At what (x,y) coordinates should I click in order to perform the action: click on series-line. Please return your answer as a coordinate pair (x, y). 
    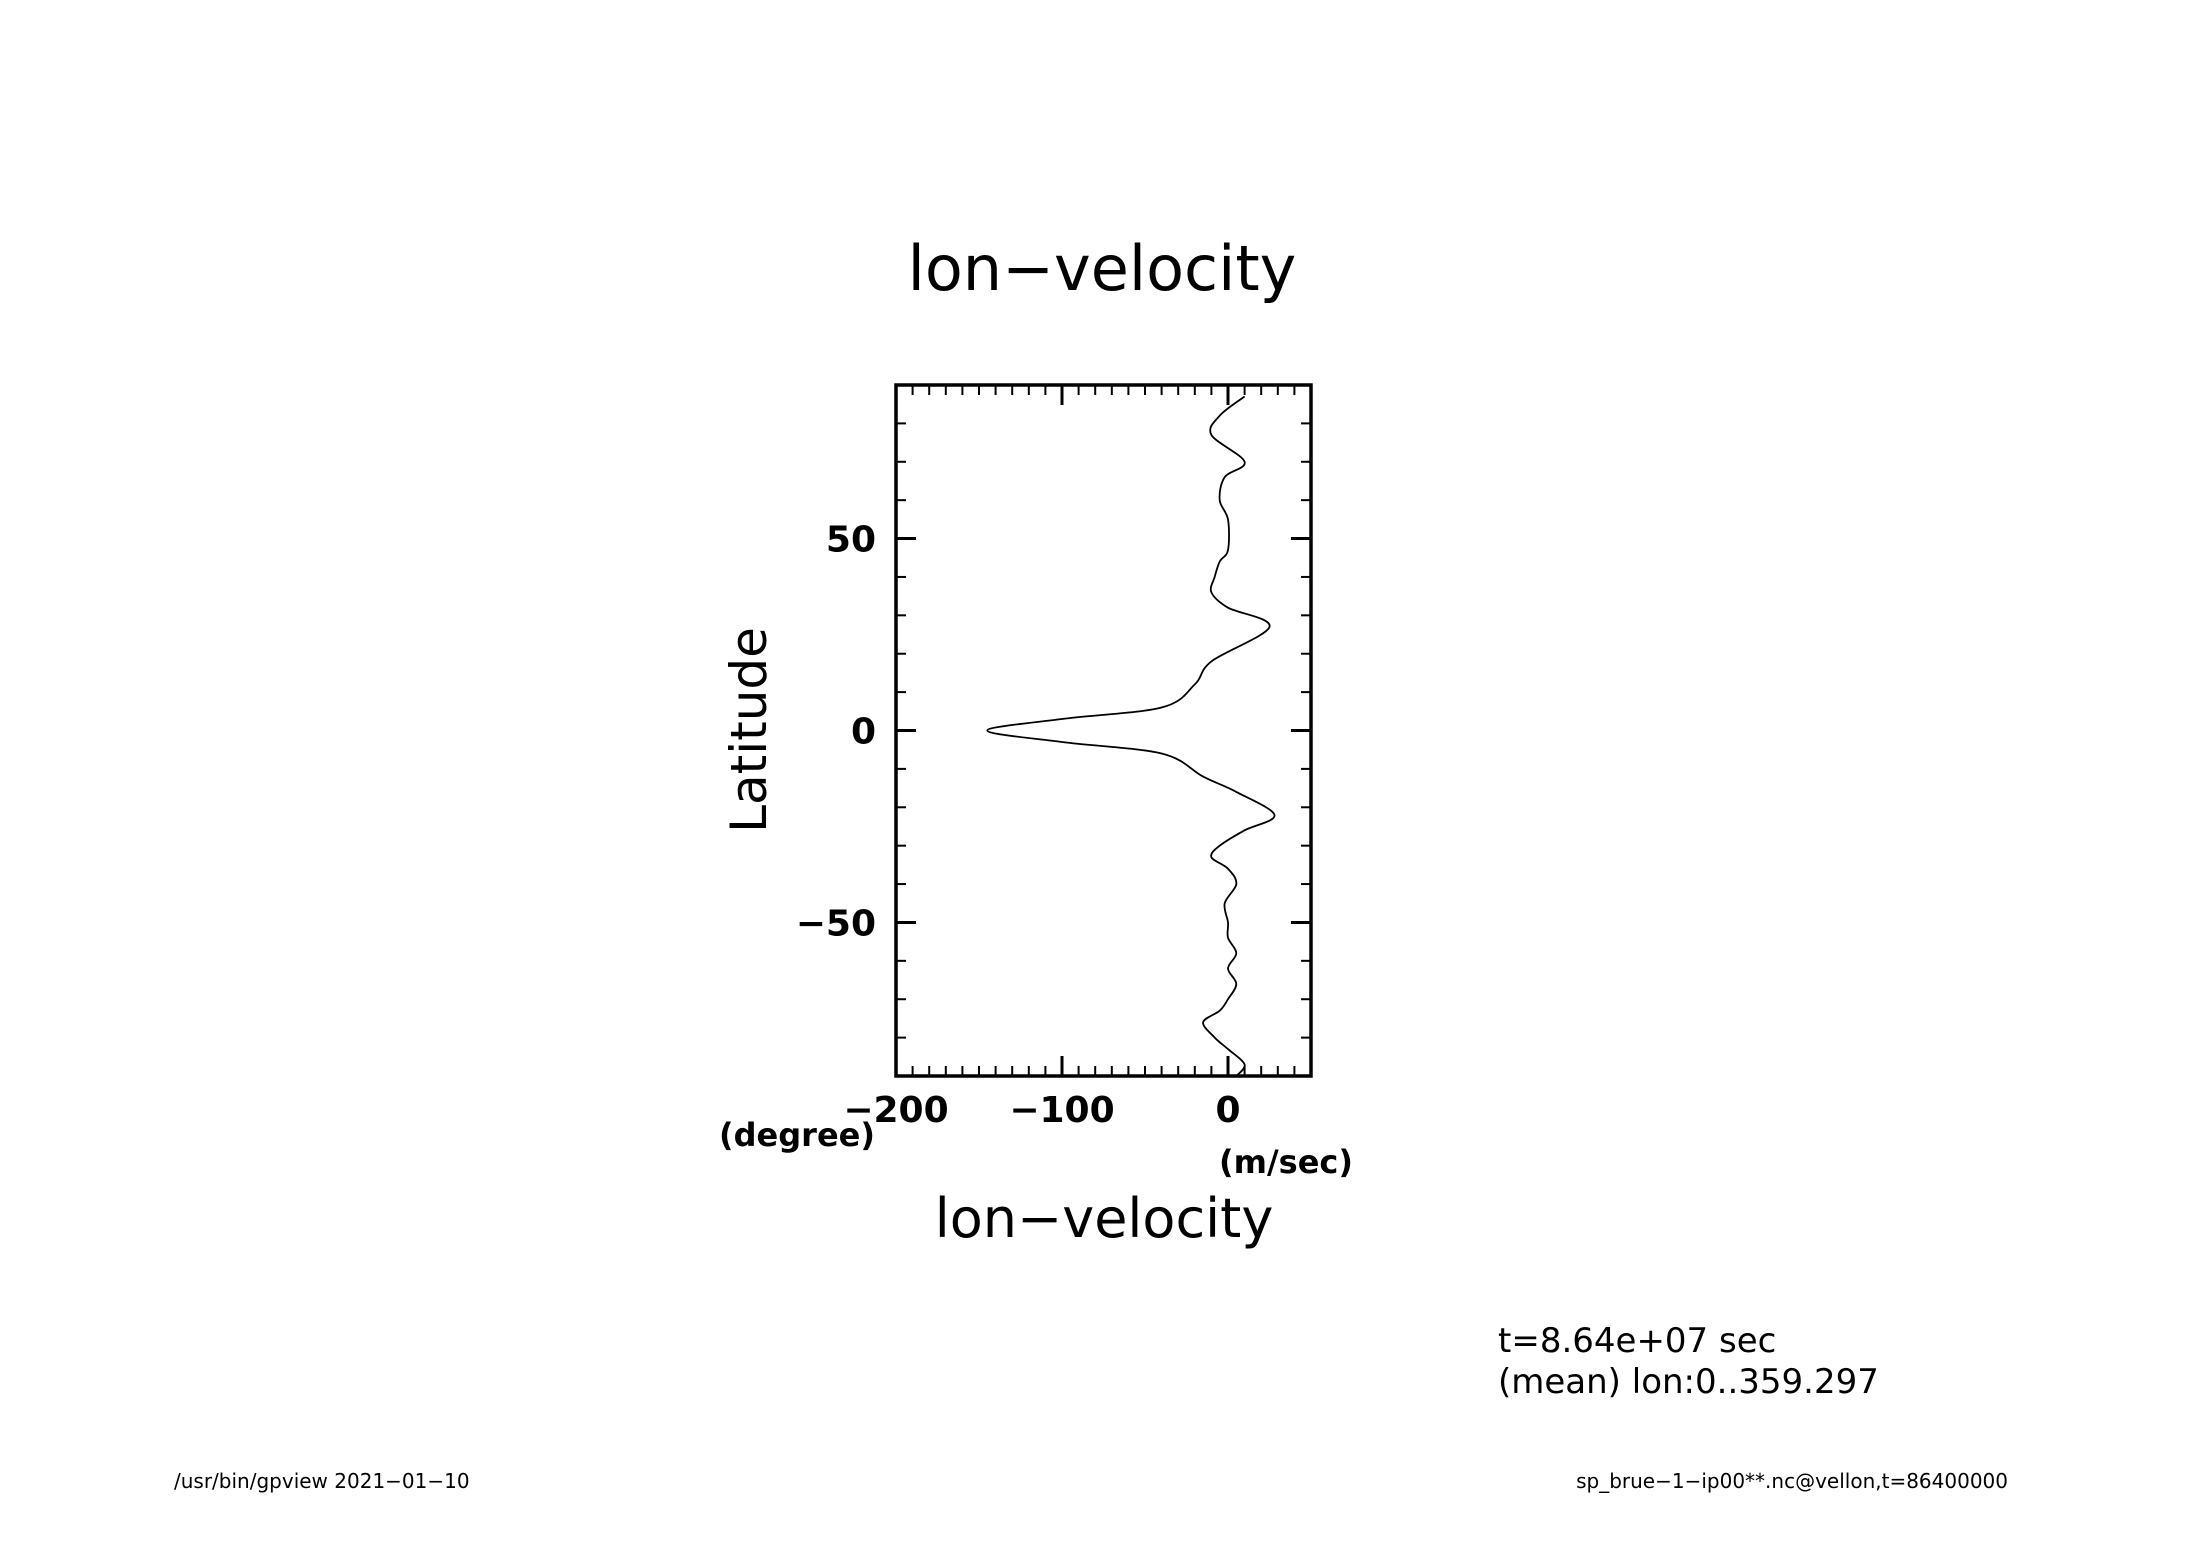
    Looking at the image, I should click on (1131, 736).